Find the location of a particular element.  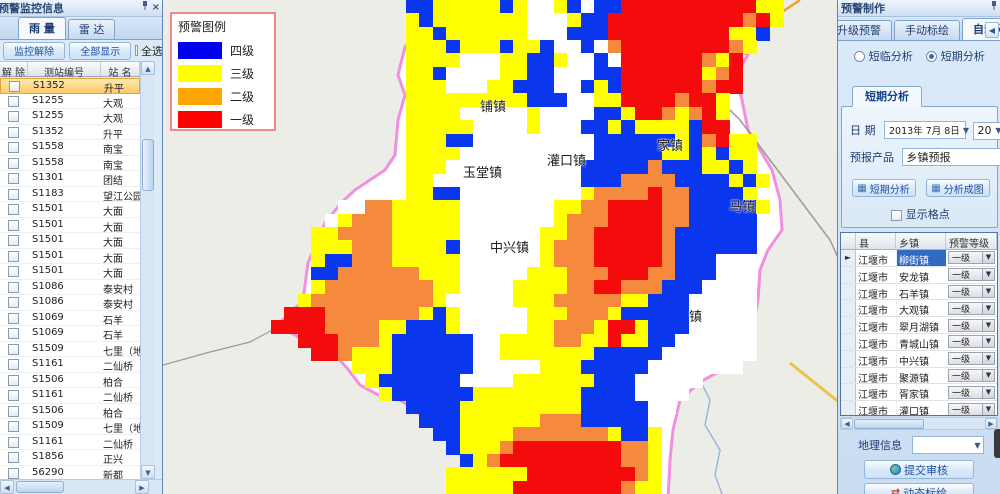

town-cell: 柳街镇 is located at coordinates (921, 258).